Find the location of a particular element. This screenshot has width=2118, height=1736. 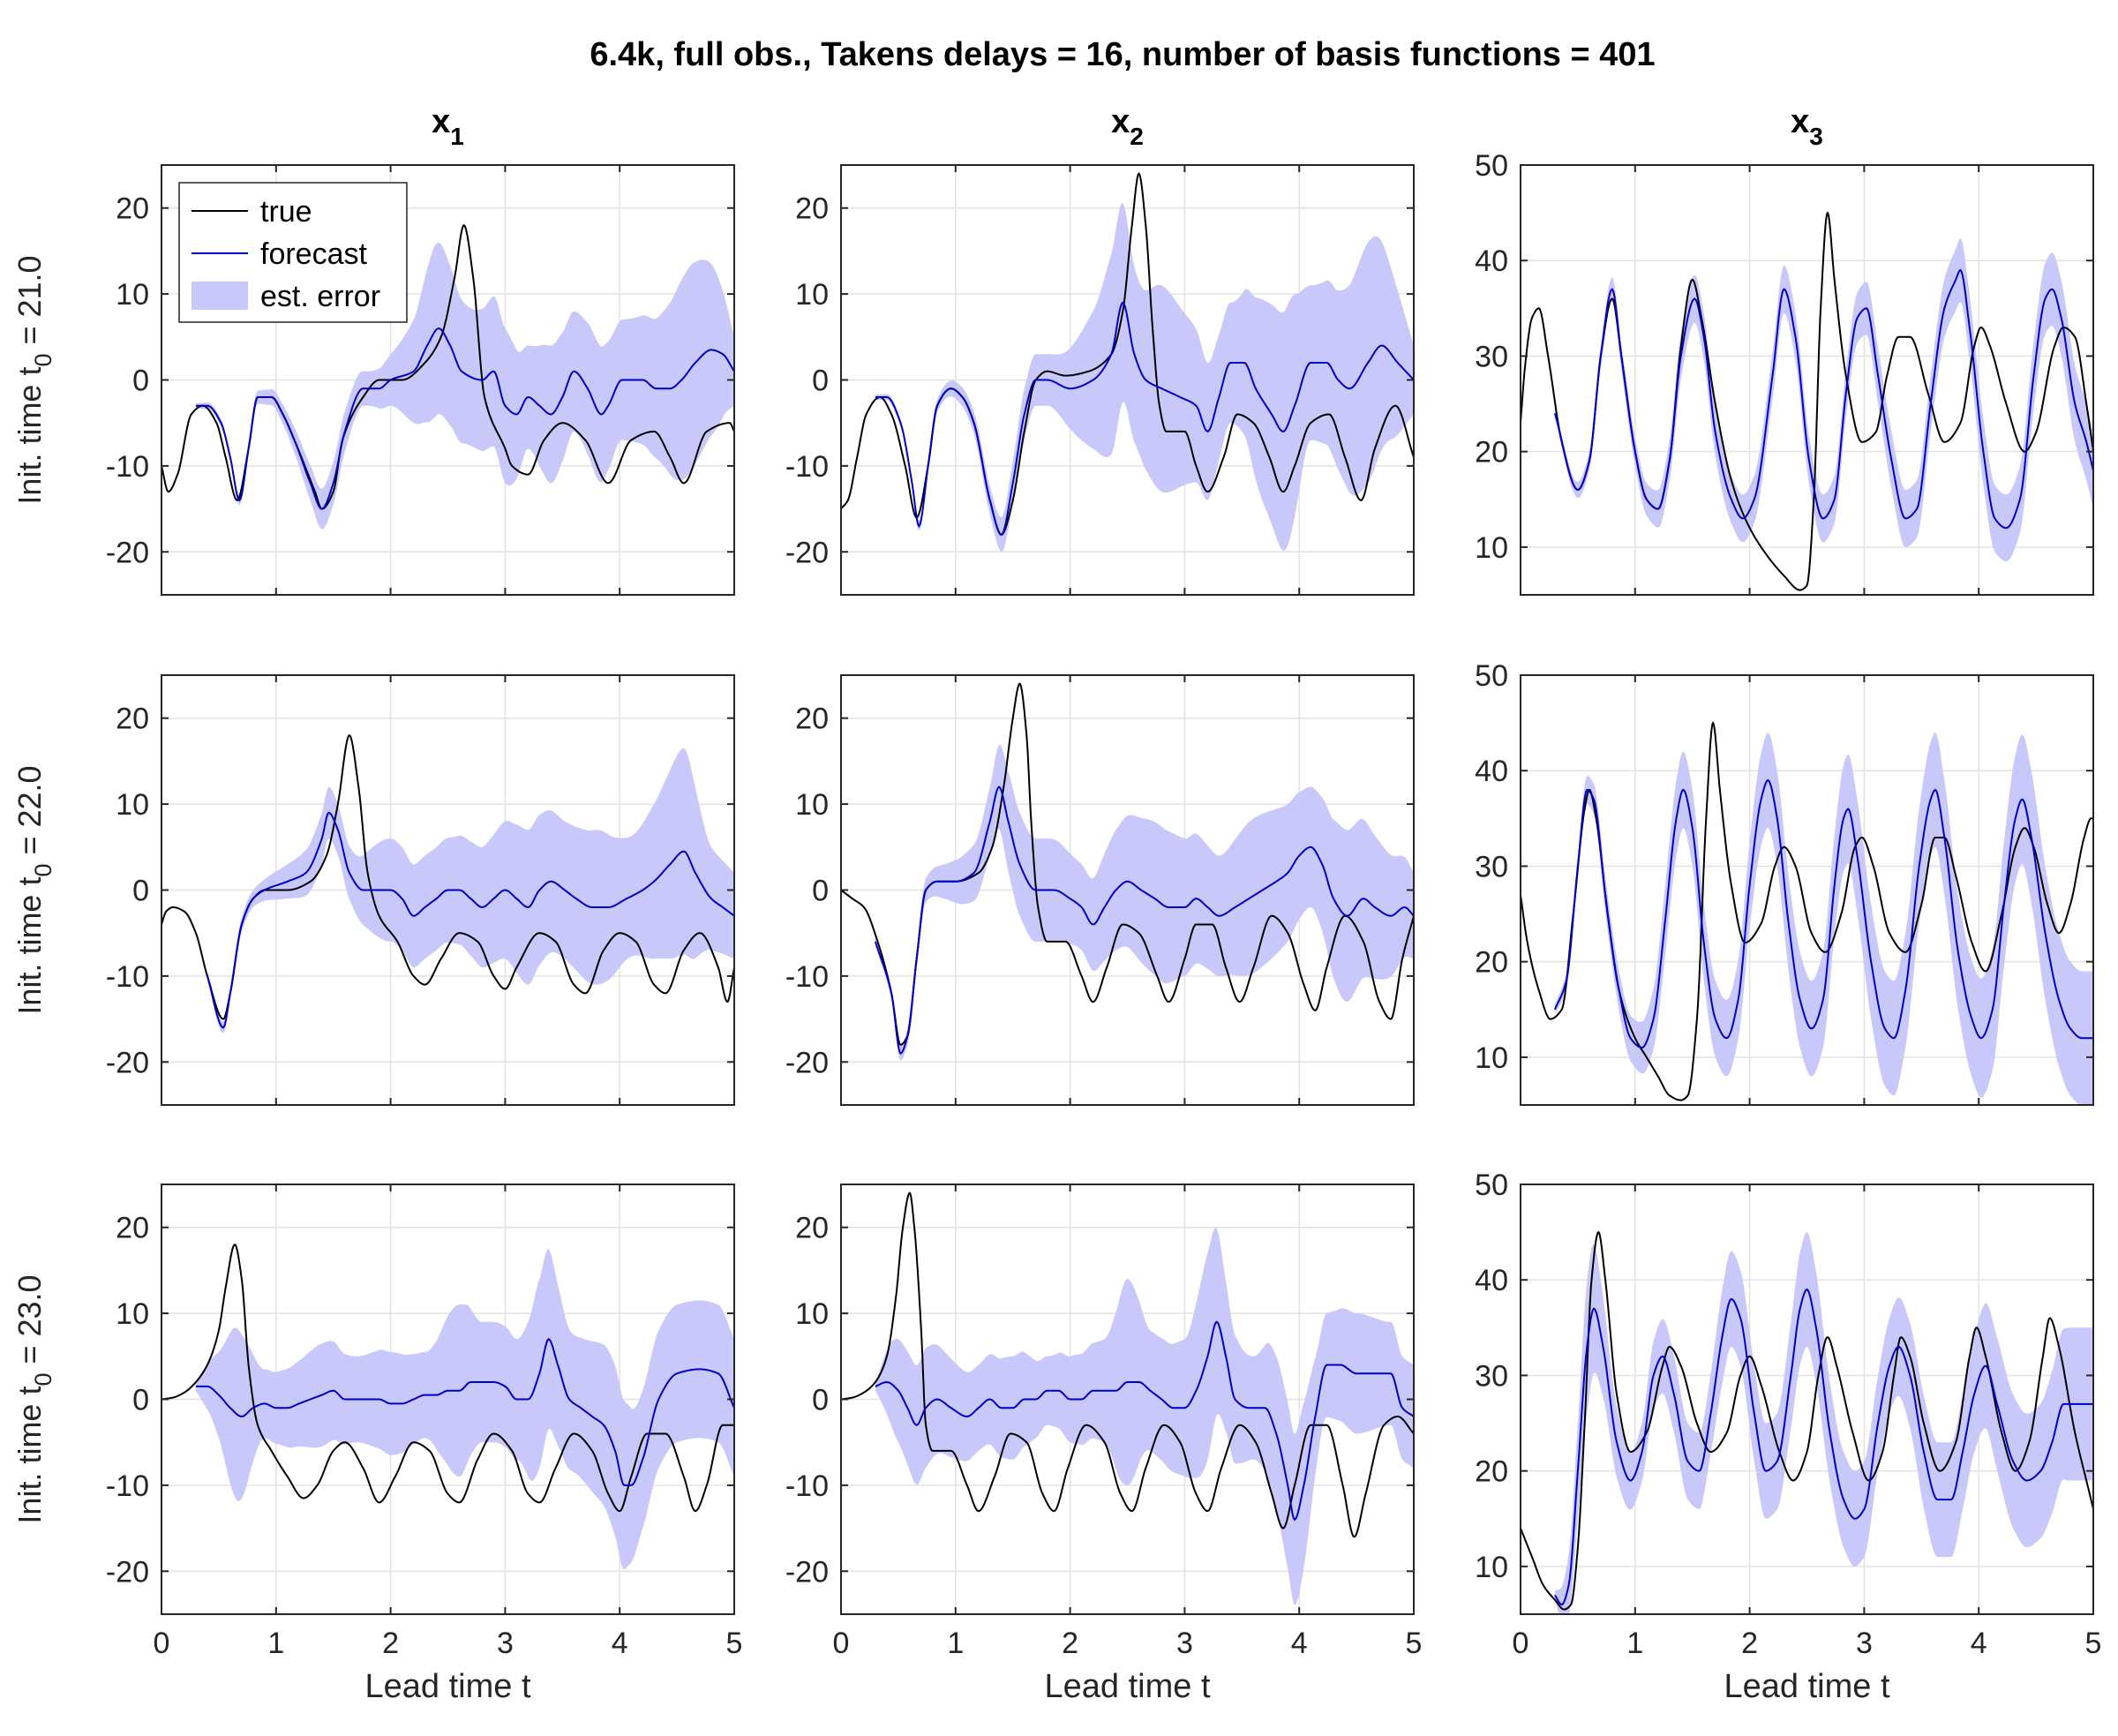

panel-r1-x3: 10 20 30 40 50 x3 is located at coordinates (1784, 349).